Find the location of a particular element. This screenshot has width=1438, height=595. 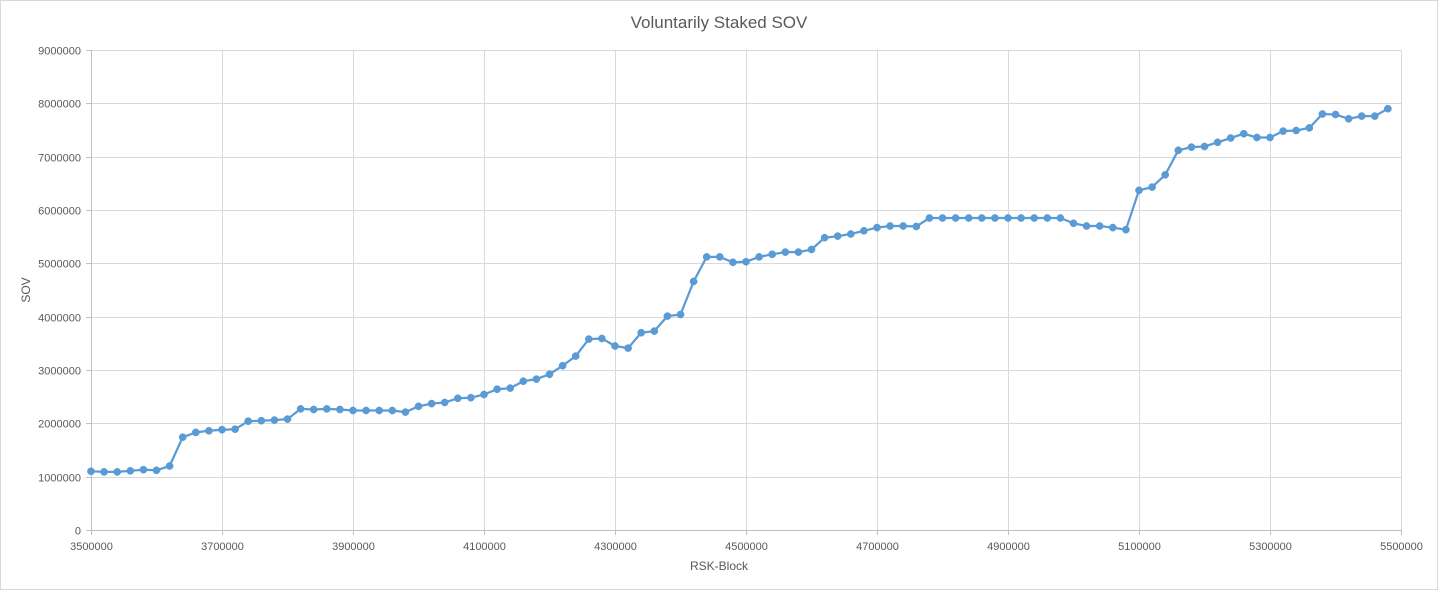

x-tick-label: 4500000 is located at coordinates (746, 547).